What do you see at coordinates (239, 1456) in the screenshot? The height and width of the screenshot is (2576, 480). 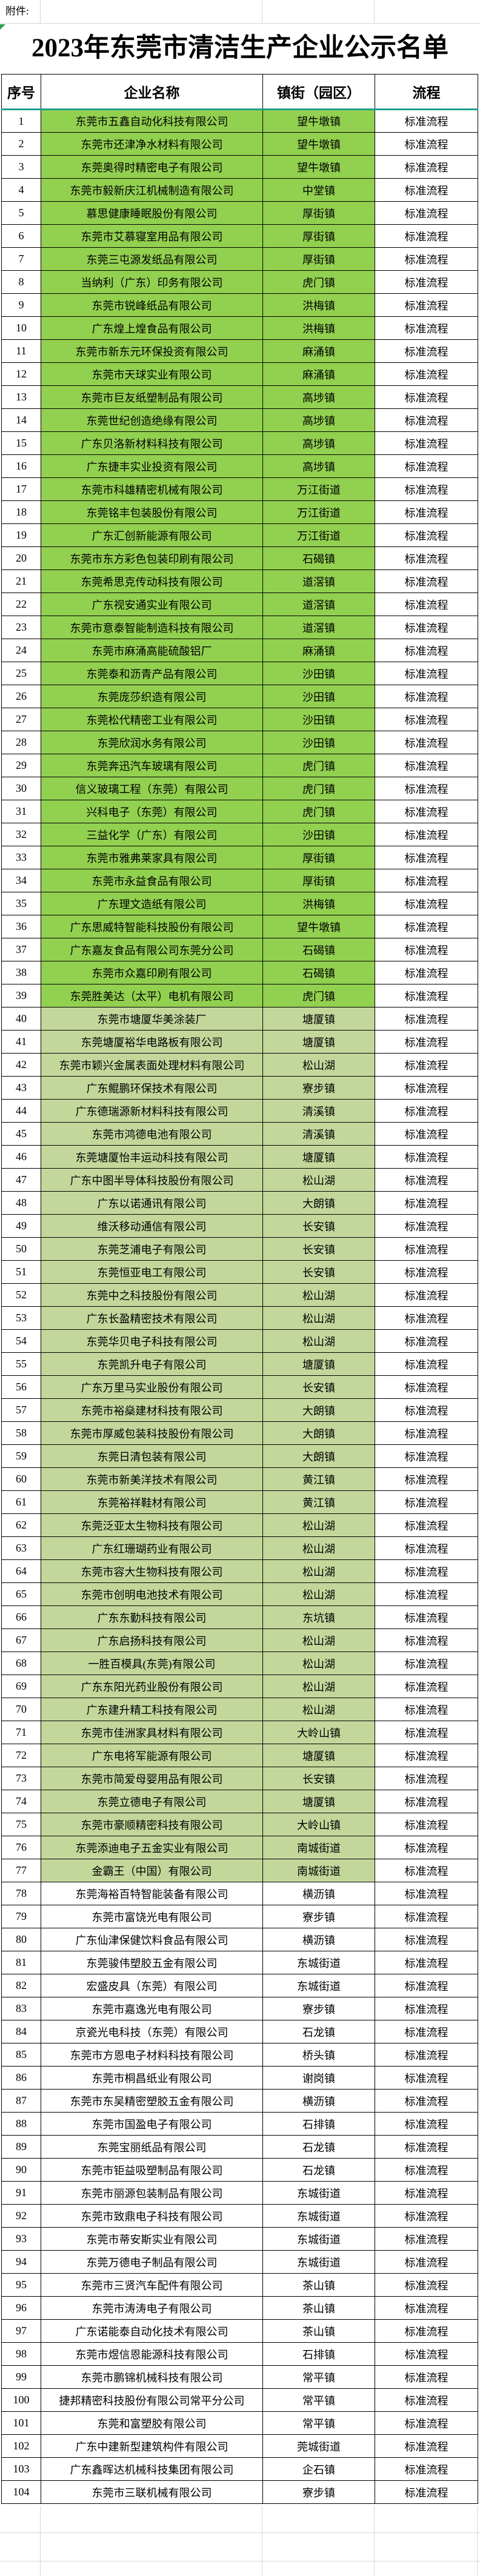 I see `table-row: 59 东莞日清包装有限公司 大朗镇 标准流程` at bounding box center [239, 1456].